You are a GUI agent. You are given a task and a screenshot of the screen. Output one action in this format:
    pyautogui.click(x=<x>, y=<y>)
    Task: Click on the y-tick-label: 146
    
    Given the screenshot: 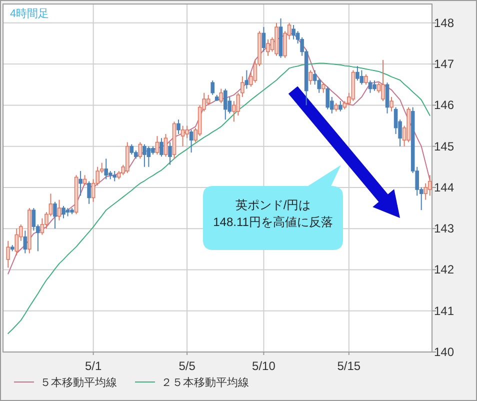 What is the action you would take?
    pyautogui.click(x=444, y=105)
    